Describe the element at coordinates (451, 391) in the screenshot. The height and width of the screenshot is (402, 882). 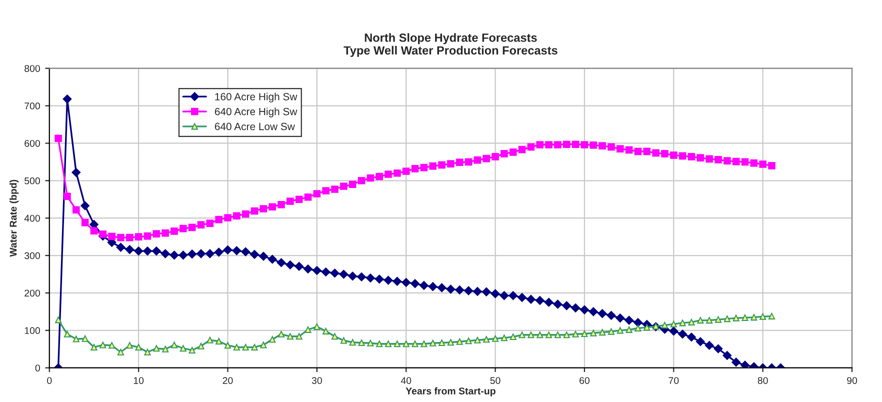
I see `x-axis-title: Years from Start-up` at that location.